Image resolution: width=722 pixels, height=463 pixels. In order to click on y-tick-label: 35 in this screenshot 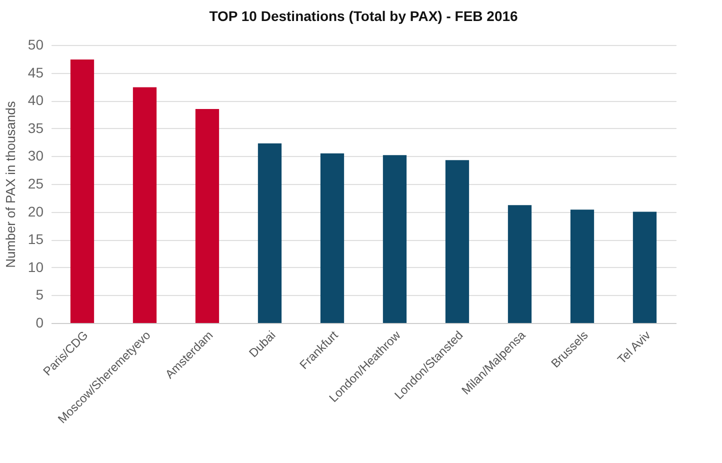, I will do `click(36, 128)`.